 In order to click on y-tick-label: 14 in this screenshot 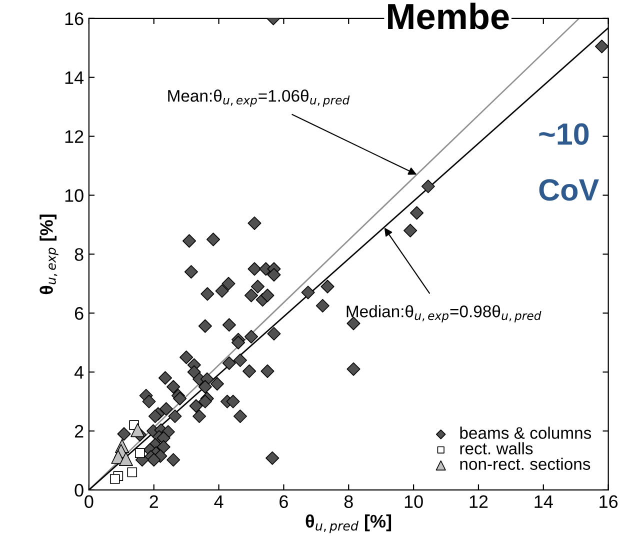, I will do `click(74, 77)`.